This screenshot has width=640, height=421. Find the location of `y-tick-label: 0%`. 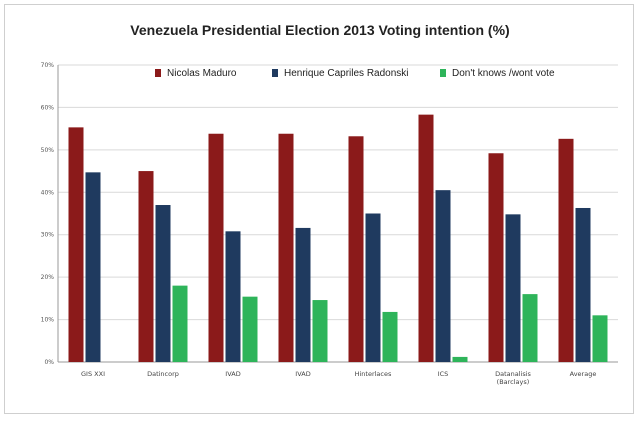

y-tick-label: 0% is located at coordinates (49, 362).